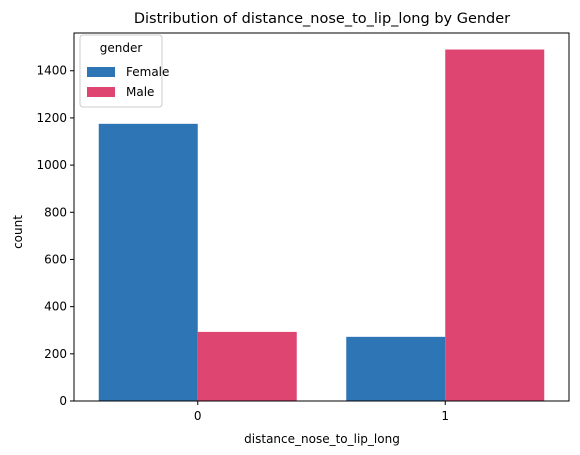 Image resolution: width=580 pixels, height=455 pixels. I want to click on y-tick-label: 1200, so click(51, 118).